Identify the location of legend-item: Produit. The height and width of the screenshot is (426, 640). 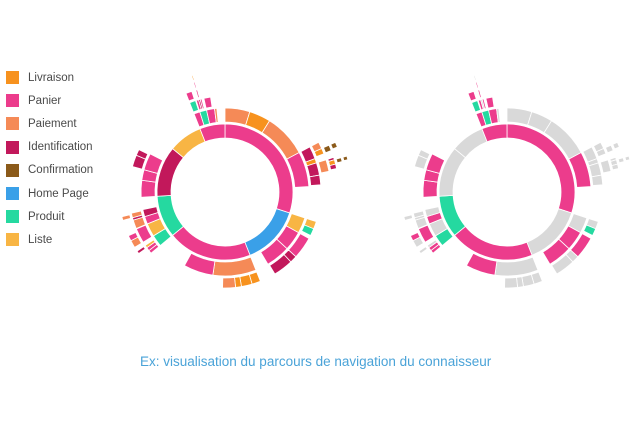
(49, 216).